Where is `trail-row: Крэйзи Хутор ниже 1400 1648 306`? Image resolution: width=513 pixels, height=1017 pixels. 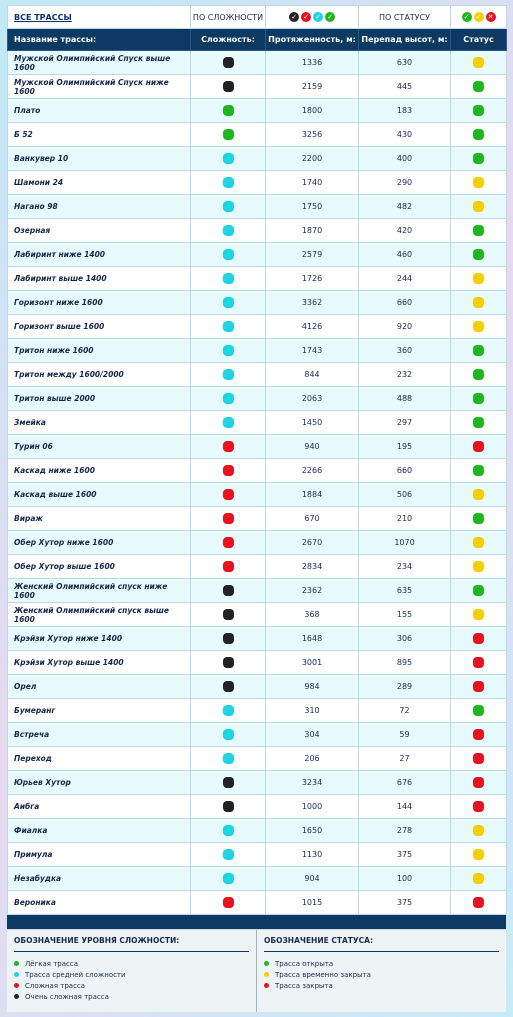
trail-row: Крэйзи Хутор ниже 1400 1648 306 is located at coordinates (257, 638).